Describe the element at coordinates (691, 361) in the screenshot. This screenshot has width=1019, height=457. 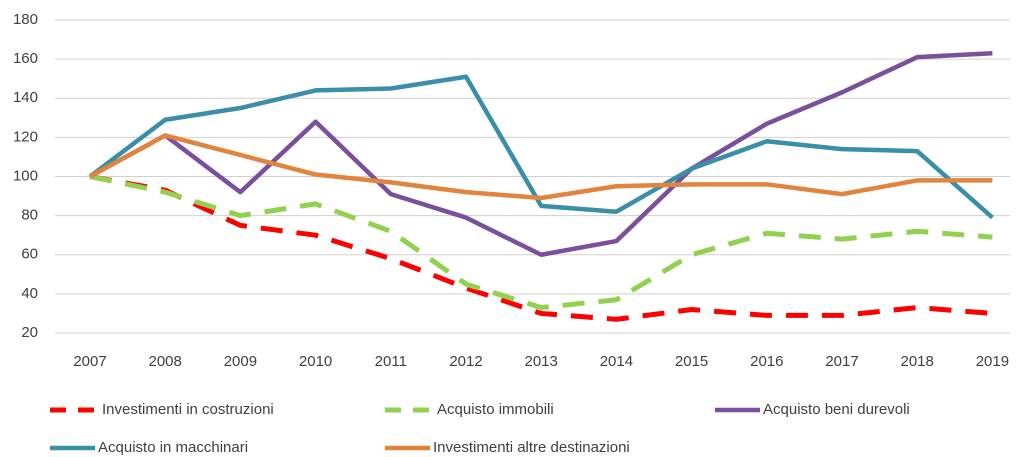
I see `x-tick-label: 2015` at that location.